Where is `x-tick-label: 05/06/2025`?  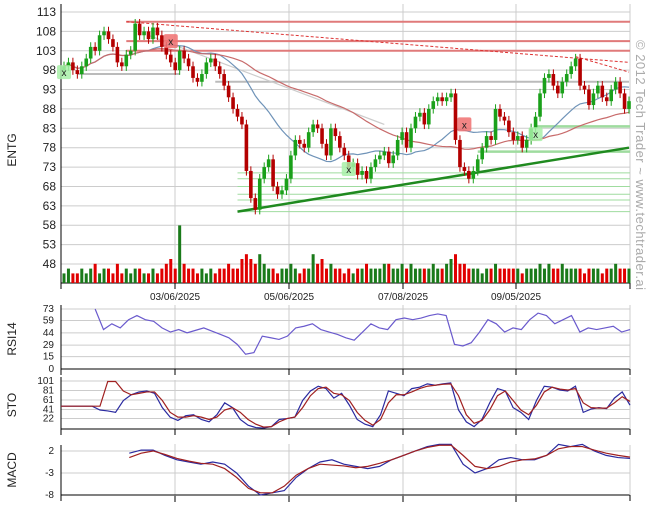
x-tick-label: 05/06/2025 is located at coordinates (289, 297).